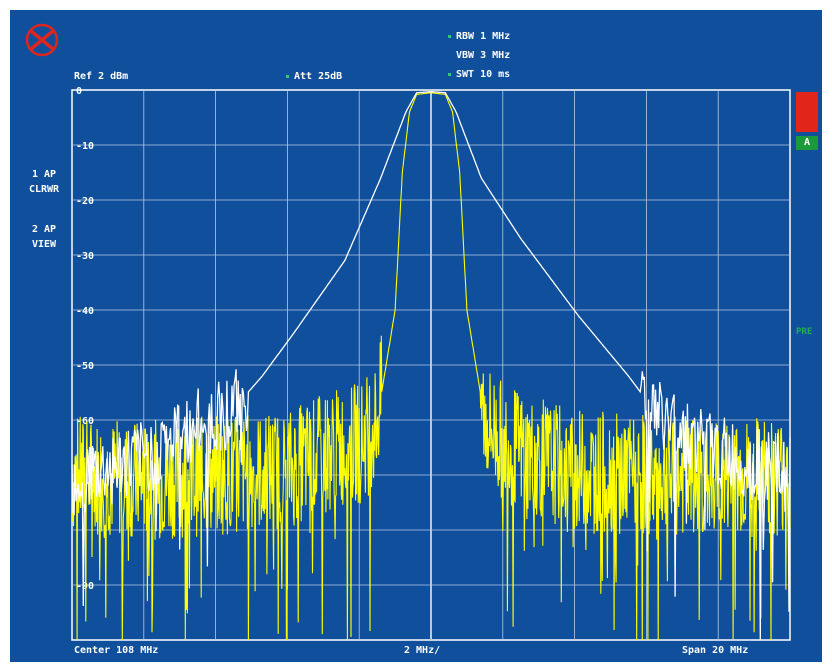 This screenshot has height=672, width=832. Describe the element at coordinates (85, 421) in the screenshot. I see `y-tick-label: -60` at that location.